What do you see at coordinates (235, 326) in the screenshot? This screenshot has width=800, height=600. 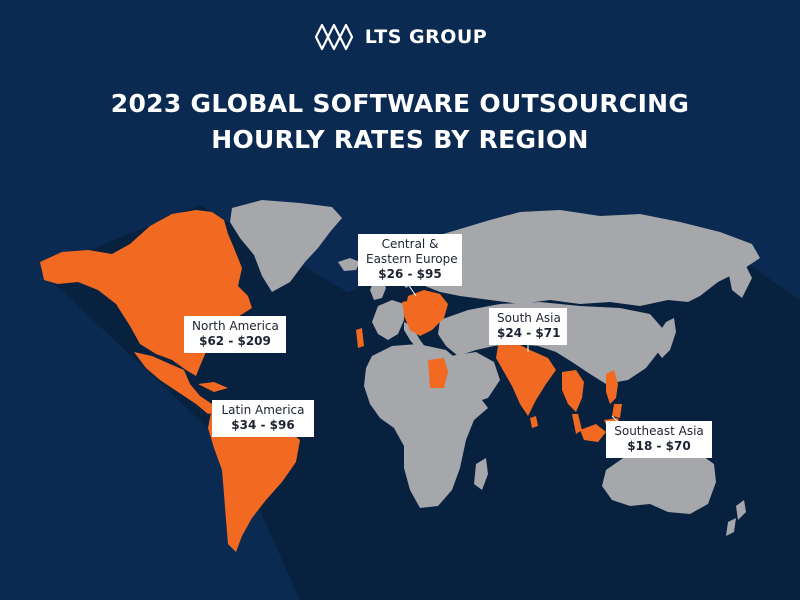 I see `region-name: North America` at bounding box center [235, 326].